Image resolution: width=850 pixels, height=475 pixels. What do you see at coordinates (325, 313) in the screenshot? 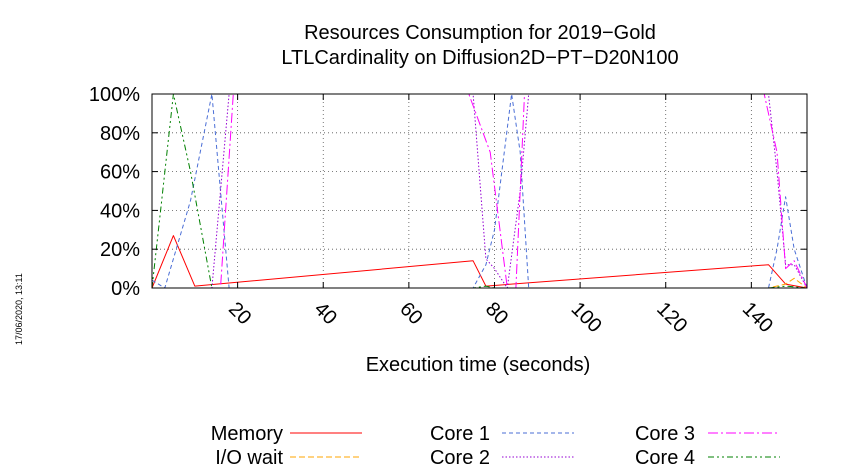
I see `x-tick-label: 40` at bounding box center [325, 313].